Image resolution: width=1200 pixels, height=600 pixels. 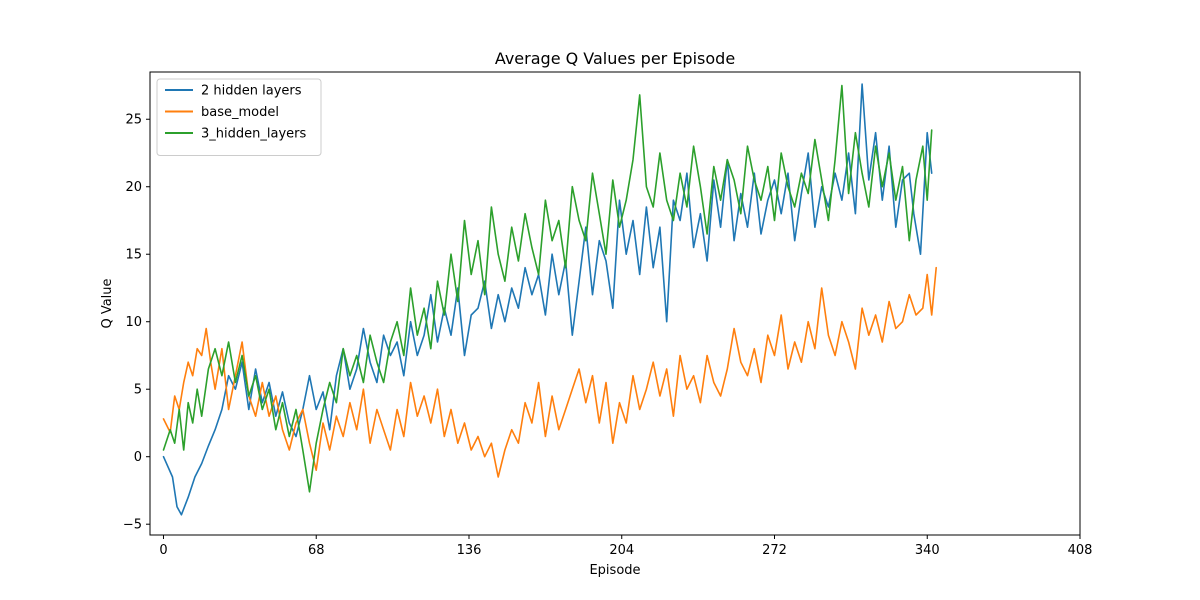 What do you see at coordinates (133, 187) in the screenshot?
I see `y-tick-label: 20` at bounding box center [133, 187].